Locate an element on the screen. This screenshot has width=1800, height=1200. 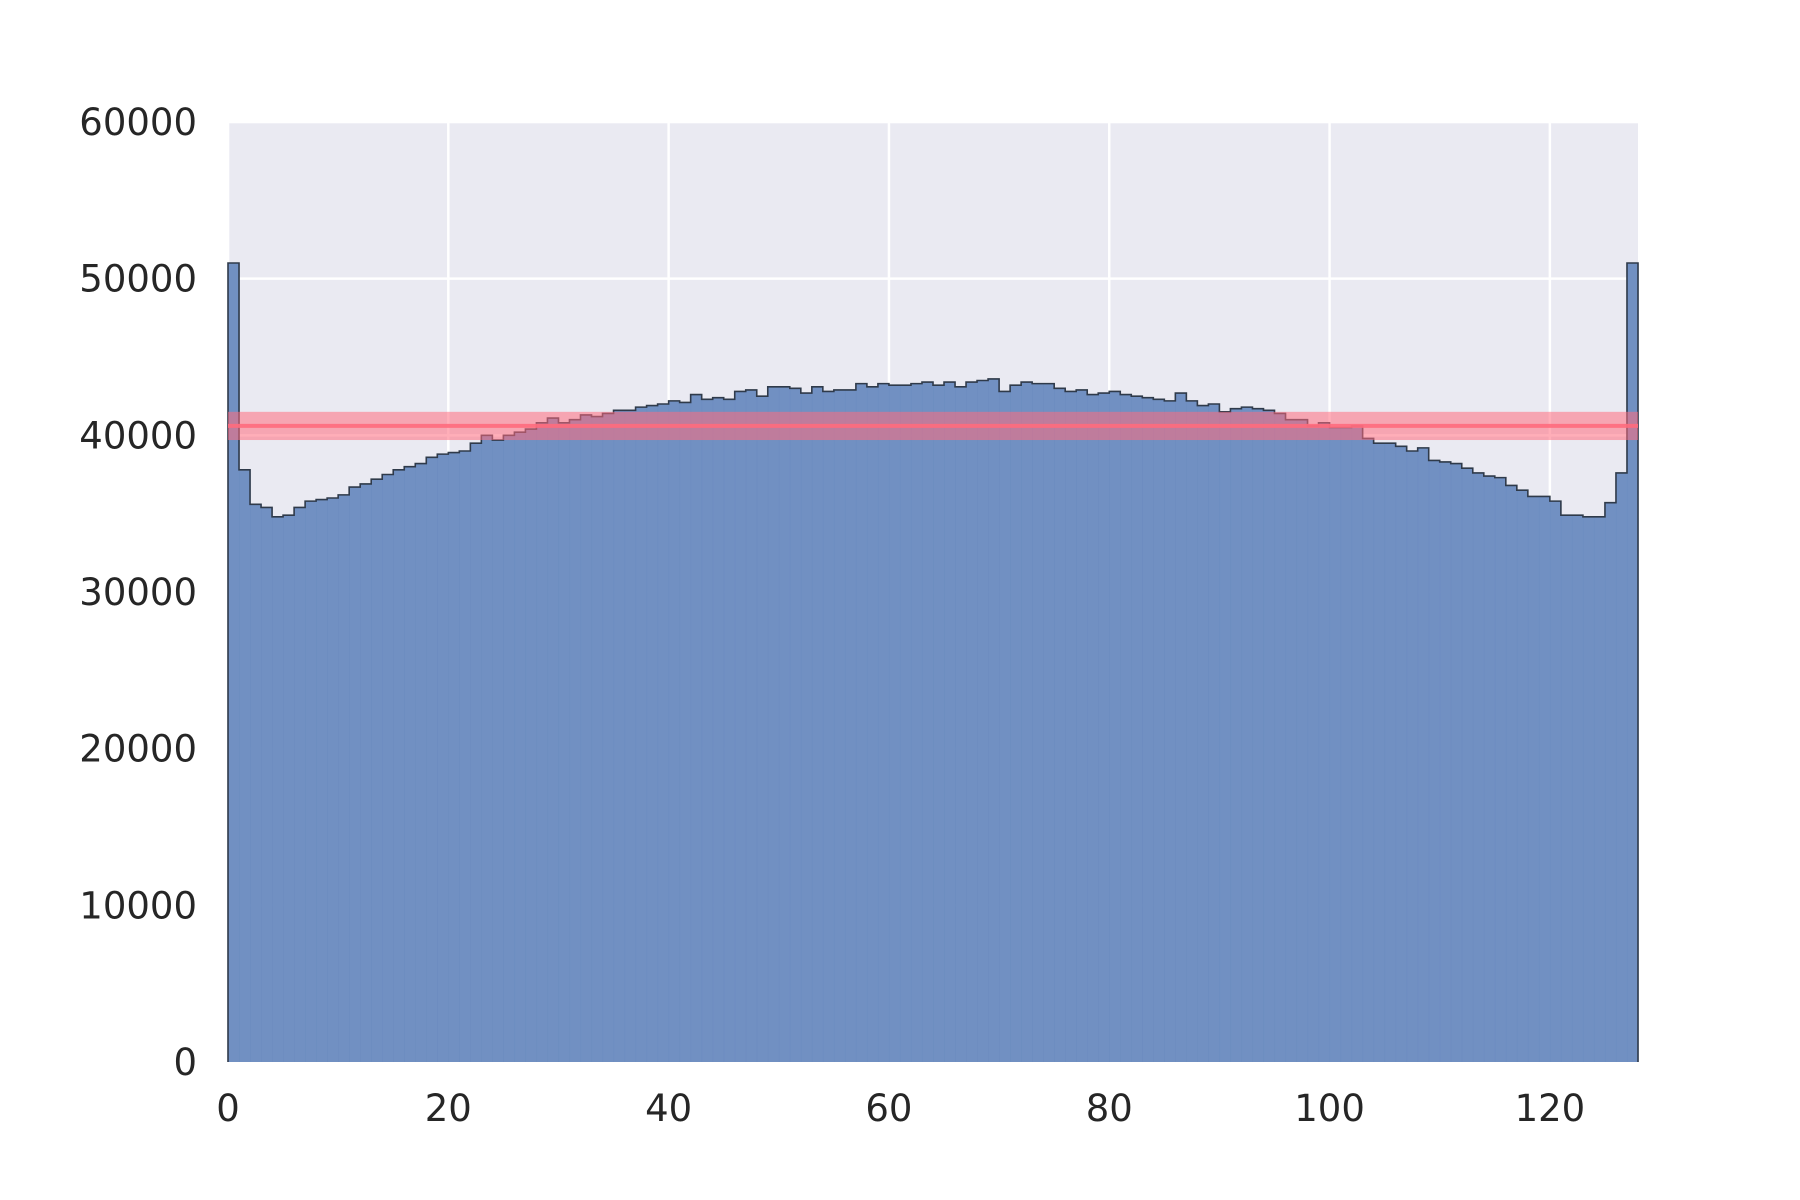
mean-line is located at coordinates (933, 426).